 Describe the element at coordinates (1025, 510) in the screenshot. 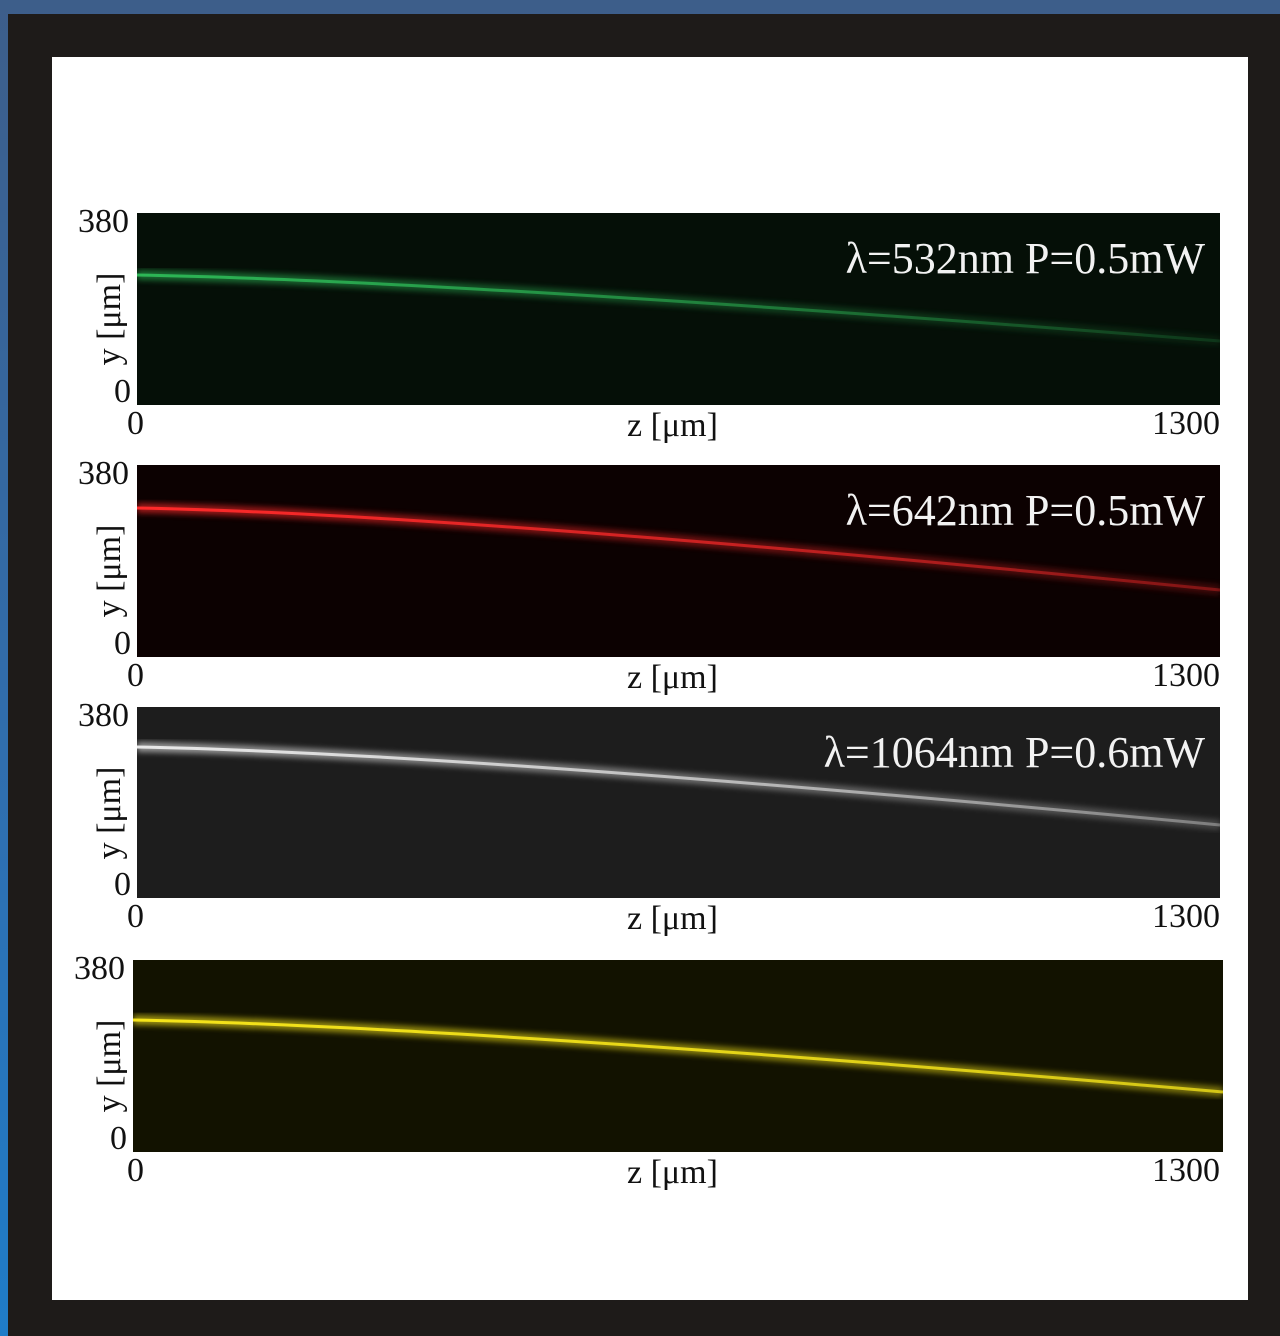

I see `panel-label: λ=642nm P=0.5mW` at that location.